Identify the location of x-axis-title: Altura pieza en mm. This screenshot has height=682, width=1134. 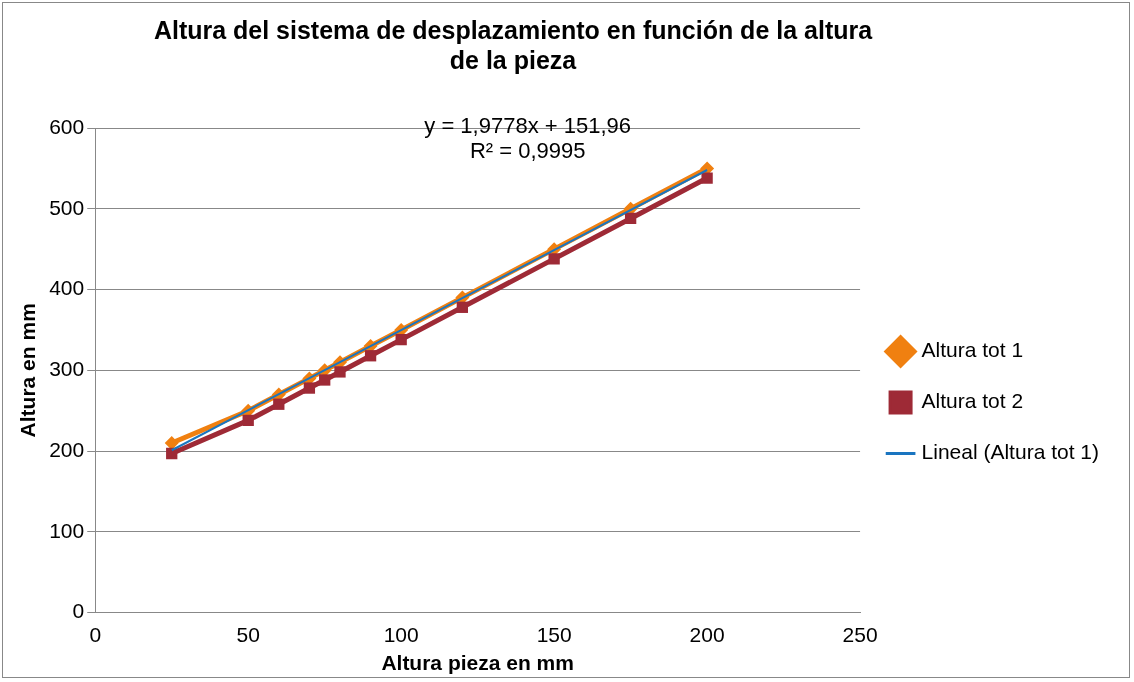
(477, 663).